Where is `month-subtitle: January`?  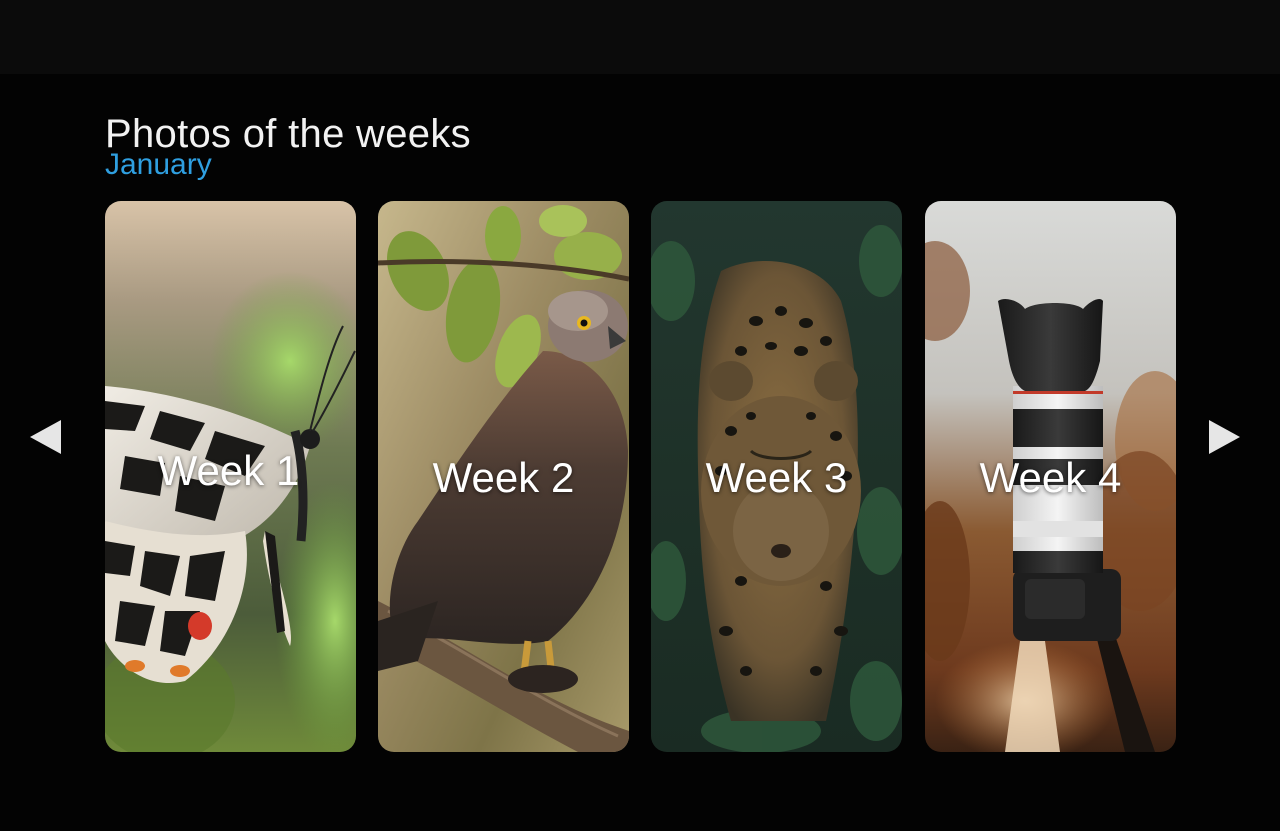
month-subtitle: January is located at coordinates (158, 164).